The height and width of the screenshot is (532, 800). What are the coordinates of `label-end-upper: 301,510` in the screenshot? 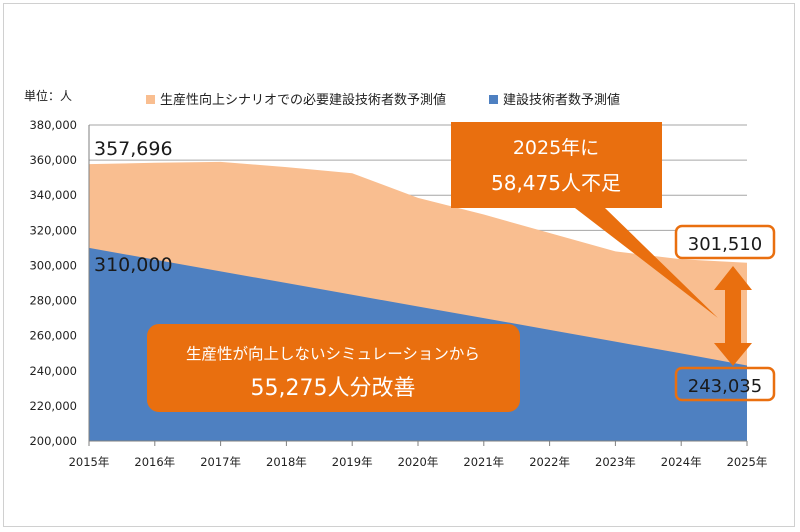 It's located at (725, 244).